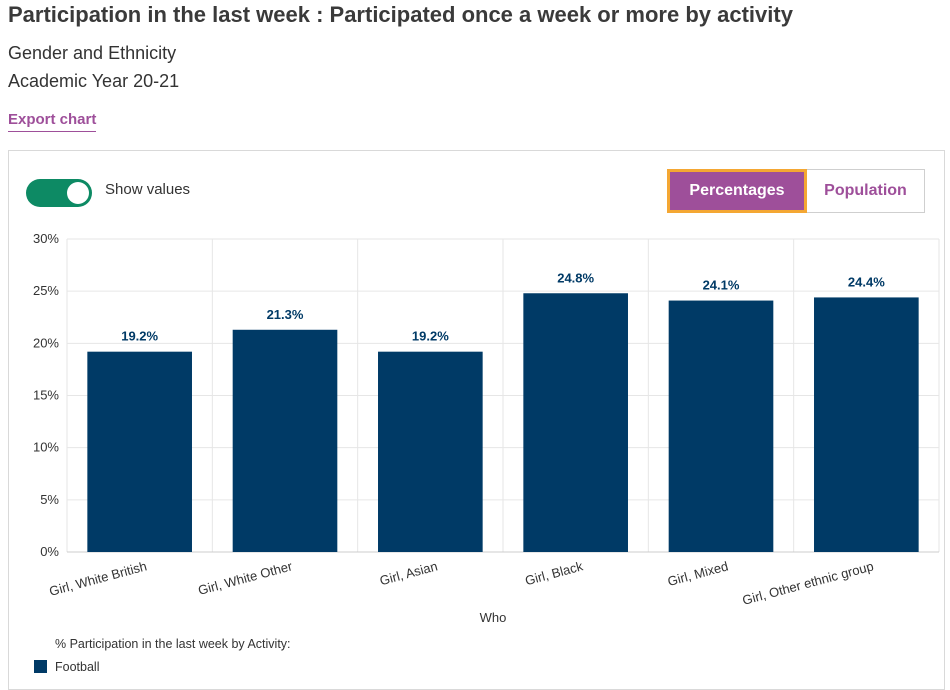 The height and width of the screenshot is (690, 950). I want to click on bar-value-label: 21.3%, so click(285, 314).